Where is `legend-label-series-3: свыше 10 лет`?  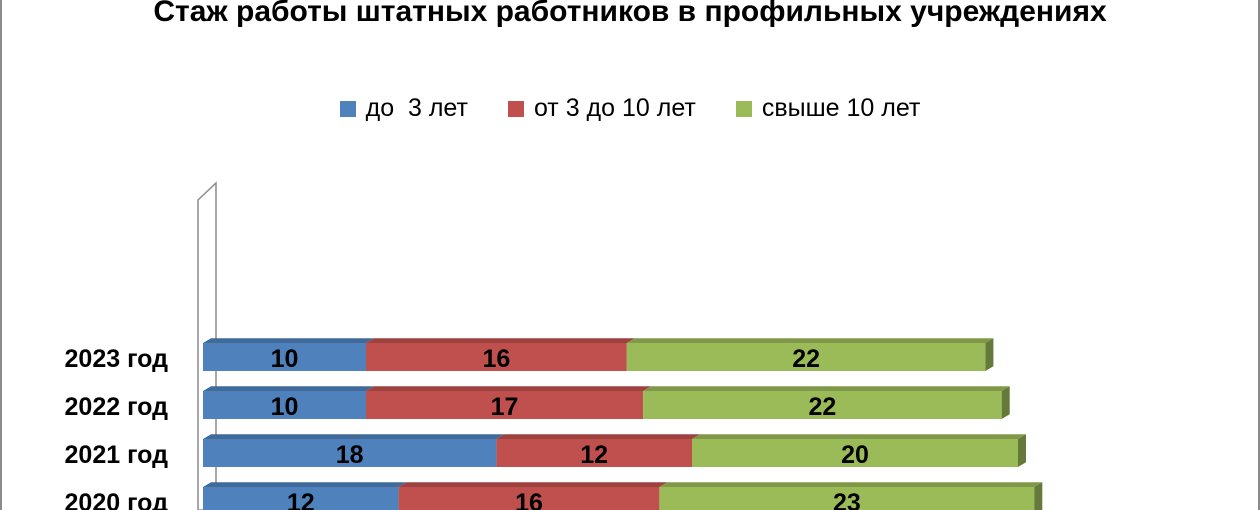
legend-label-series-3: свыше 10 лет is located at coordinates (841, 108).